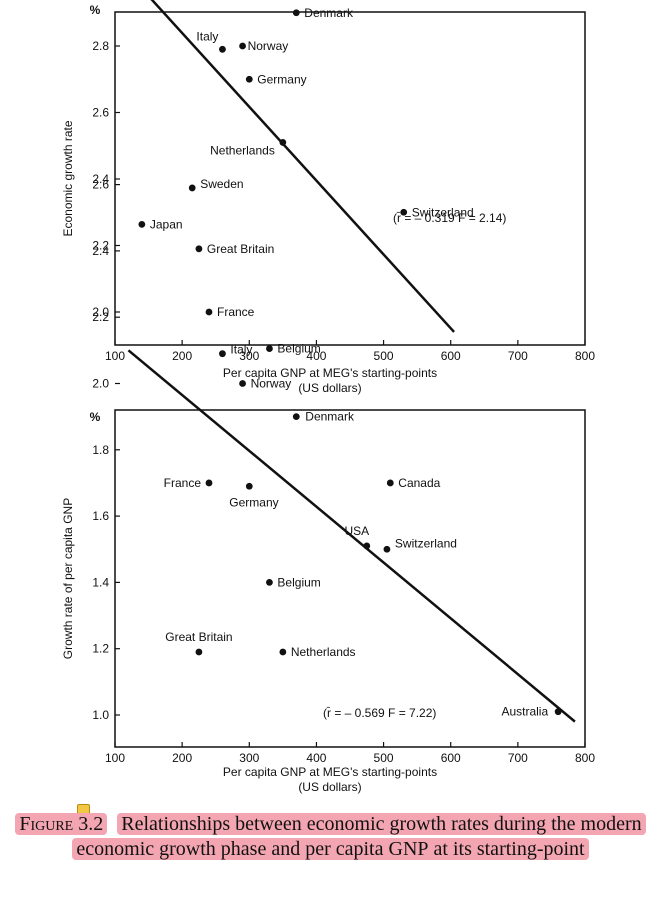 The height and width of the screenshot is (908, 661). Describe the element at coordinates (91, 824) in the screenshot. I see `figure-number: 3.2` at that location.